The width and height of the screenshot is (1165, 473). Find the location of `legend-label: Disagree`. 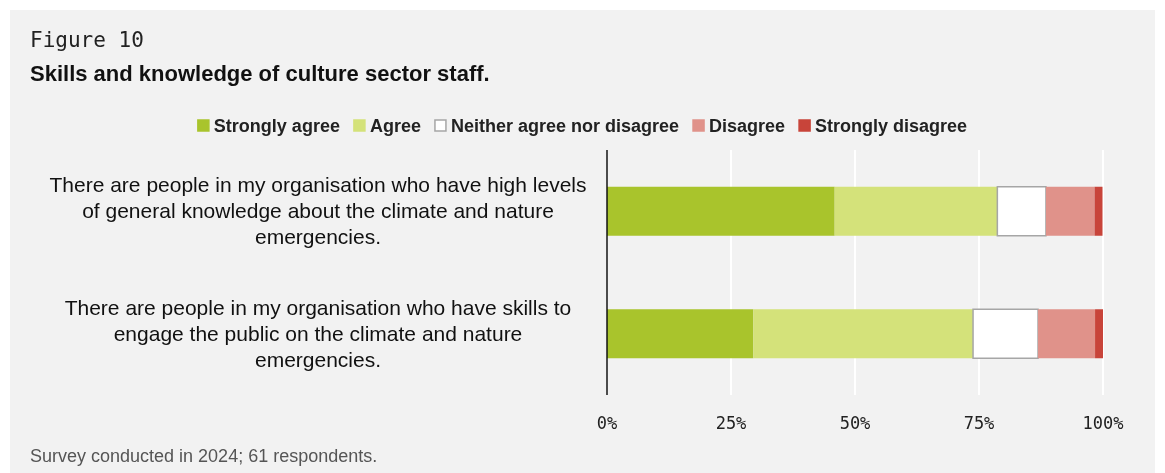

legend-label: Disagree is located at coordinates (747, 126).